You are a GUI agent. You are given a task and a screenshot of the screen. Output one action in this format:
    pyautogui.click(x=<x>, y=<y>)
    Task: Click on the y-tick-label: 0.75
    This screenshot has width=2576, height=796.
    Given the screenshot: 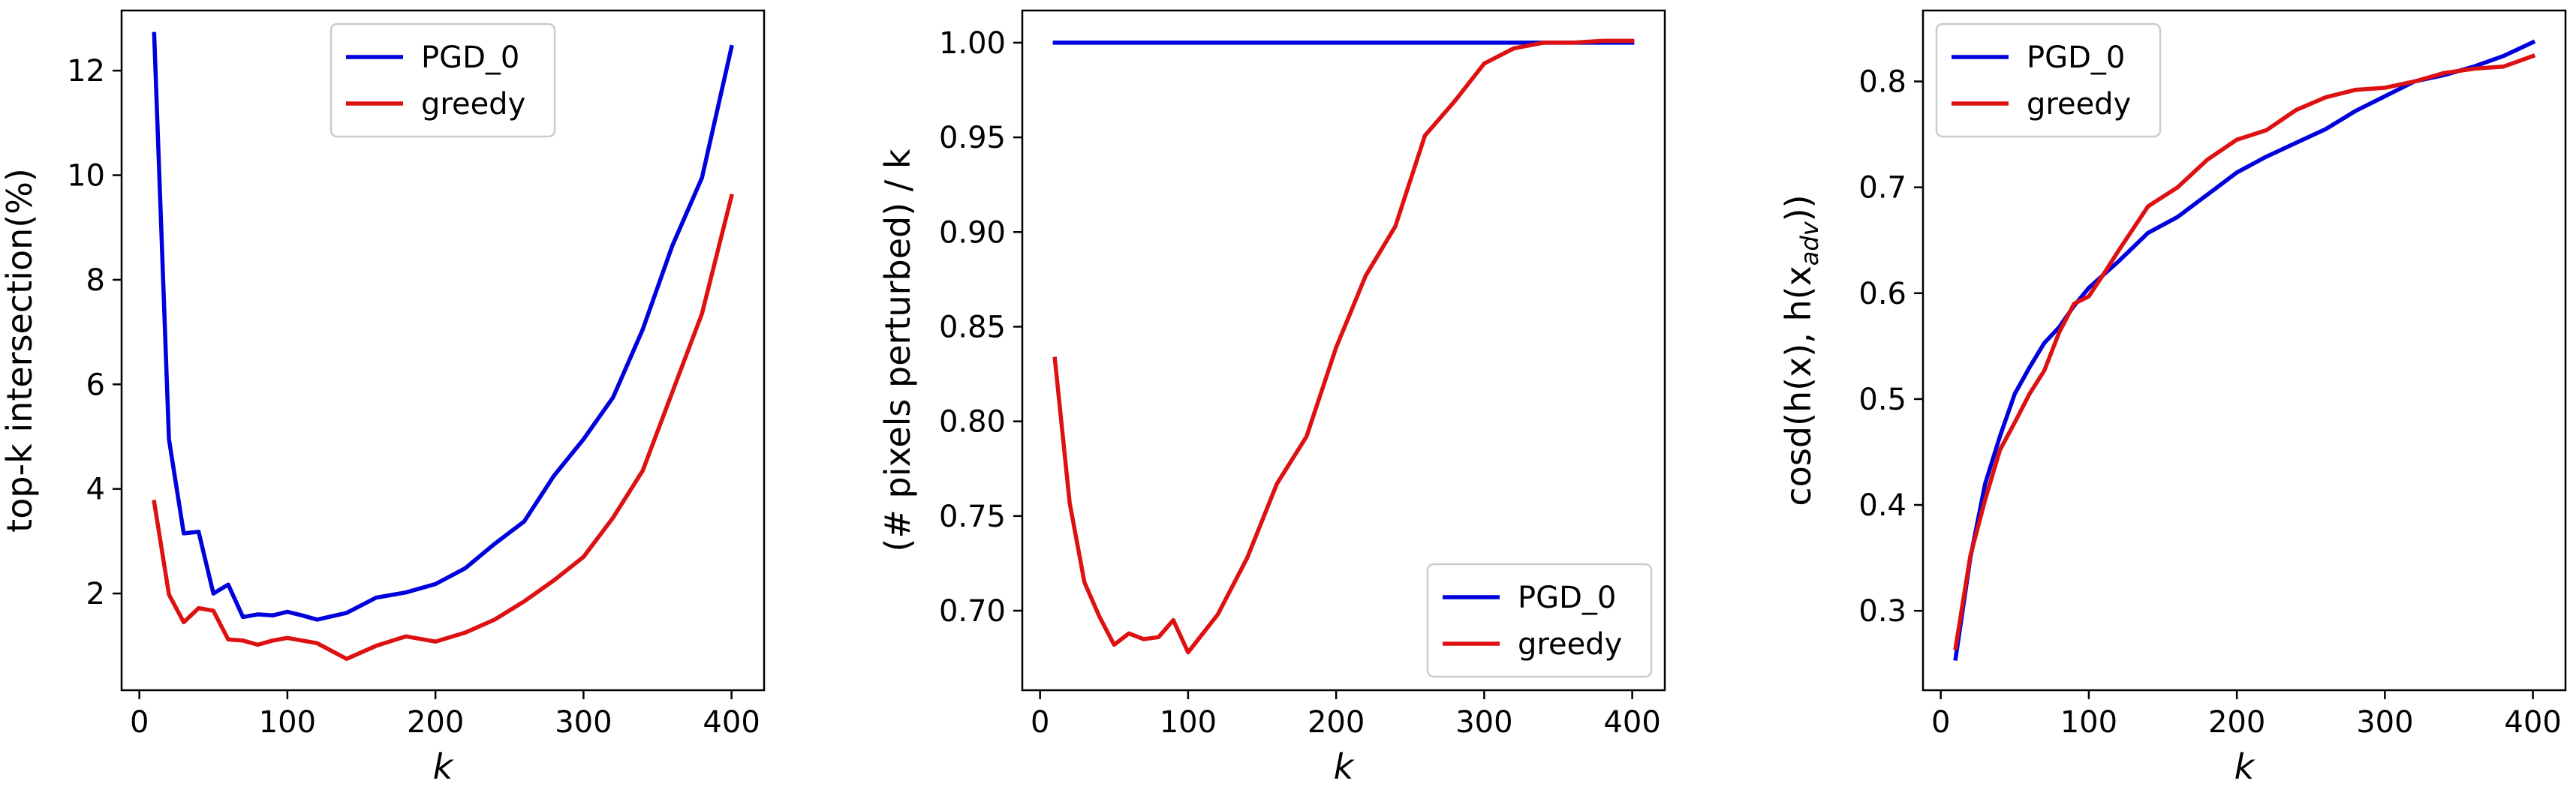 What is the action you would take?
    pyautogui.click(x=972, y=517)
    